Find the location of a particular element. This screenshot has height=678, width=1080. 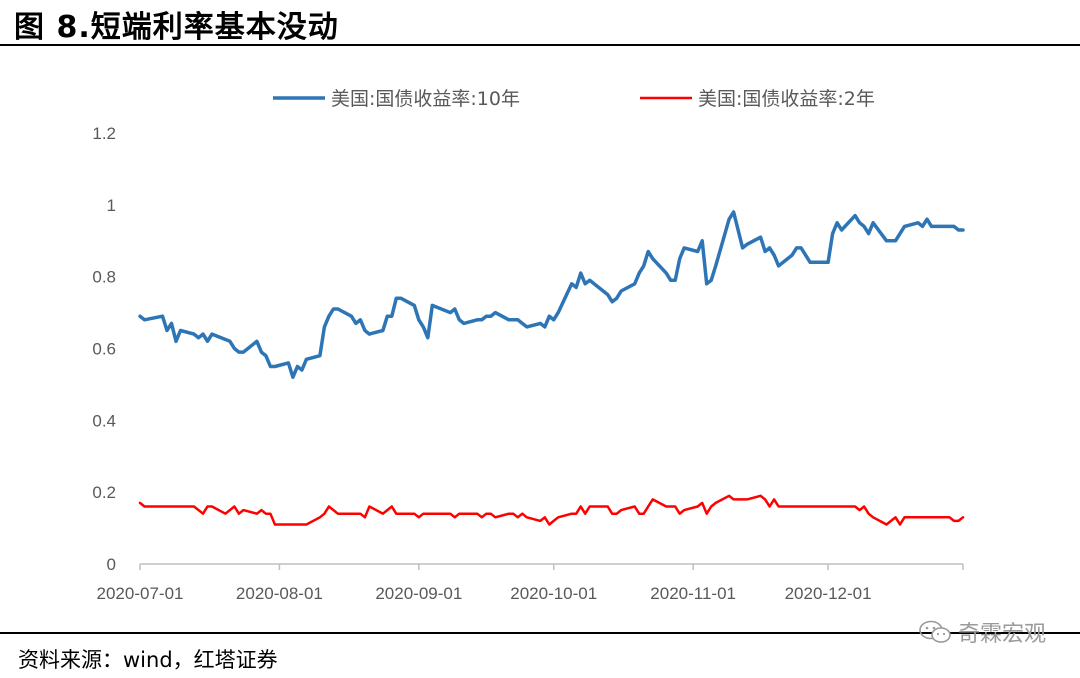

y-tick-label: 1 is located at coordinates (111, 205).